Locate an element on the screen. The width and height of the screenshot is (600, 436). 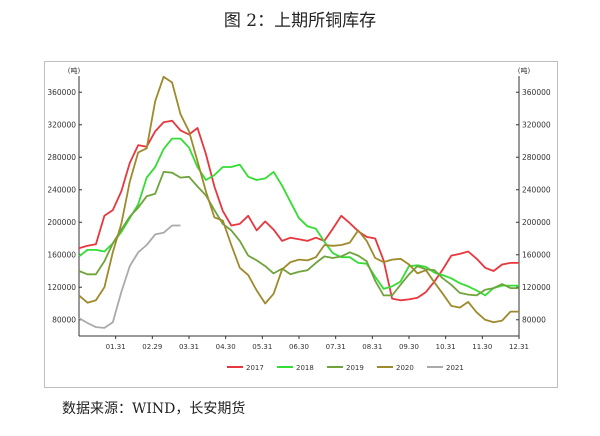
legend-label-2018: 2018 is located at coordinates (305, 368).